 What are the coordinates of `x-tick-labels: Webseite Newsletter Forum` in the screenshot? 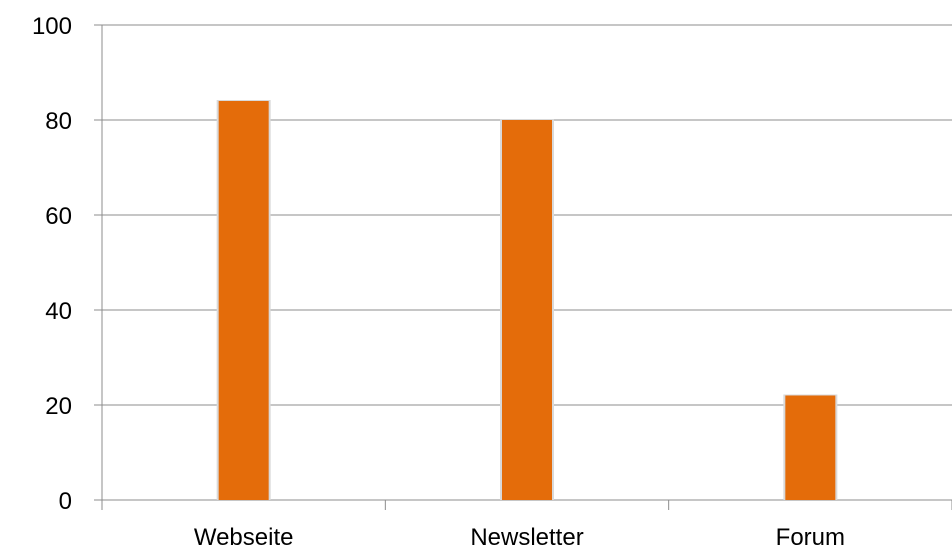 It's located at (519, 537).